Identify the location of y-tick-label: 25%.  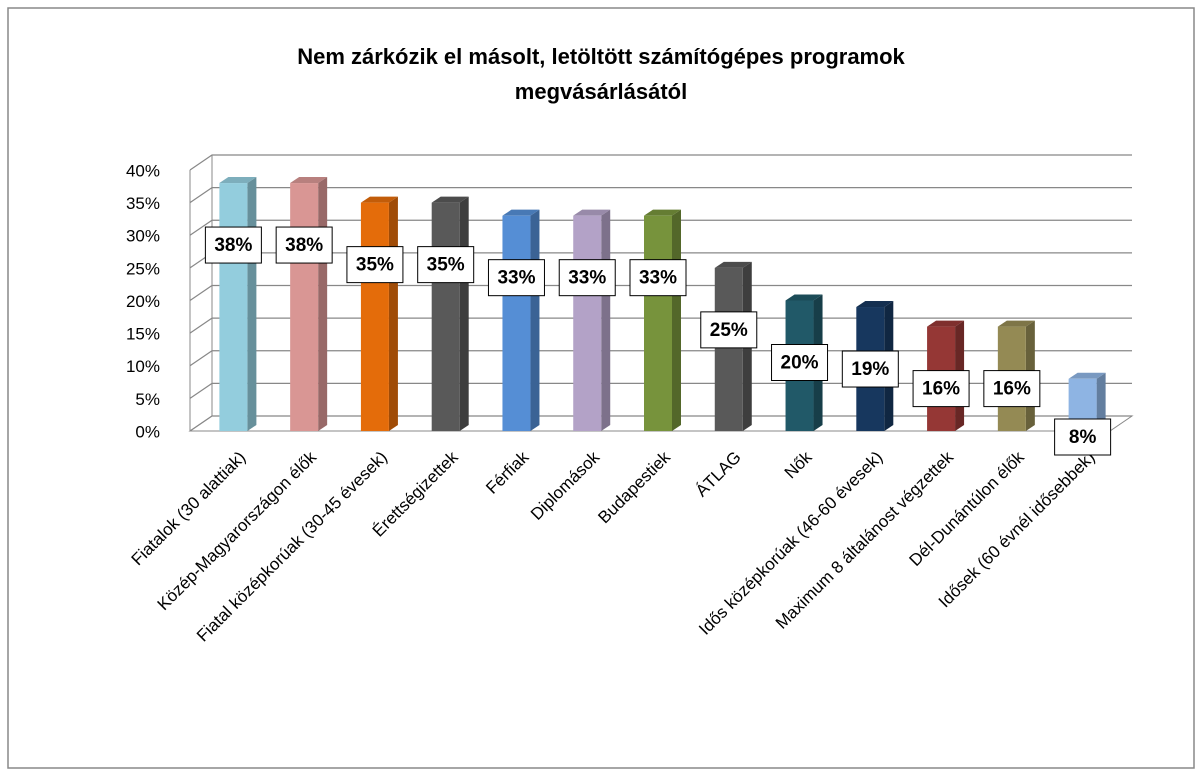
(143, 268).